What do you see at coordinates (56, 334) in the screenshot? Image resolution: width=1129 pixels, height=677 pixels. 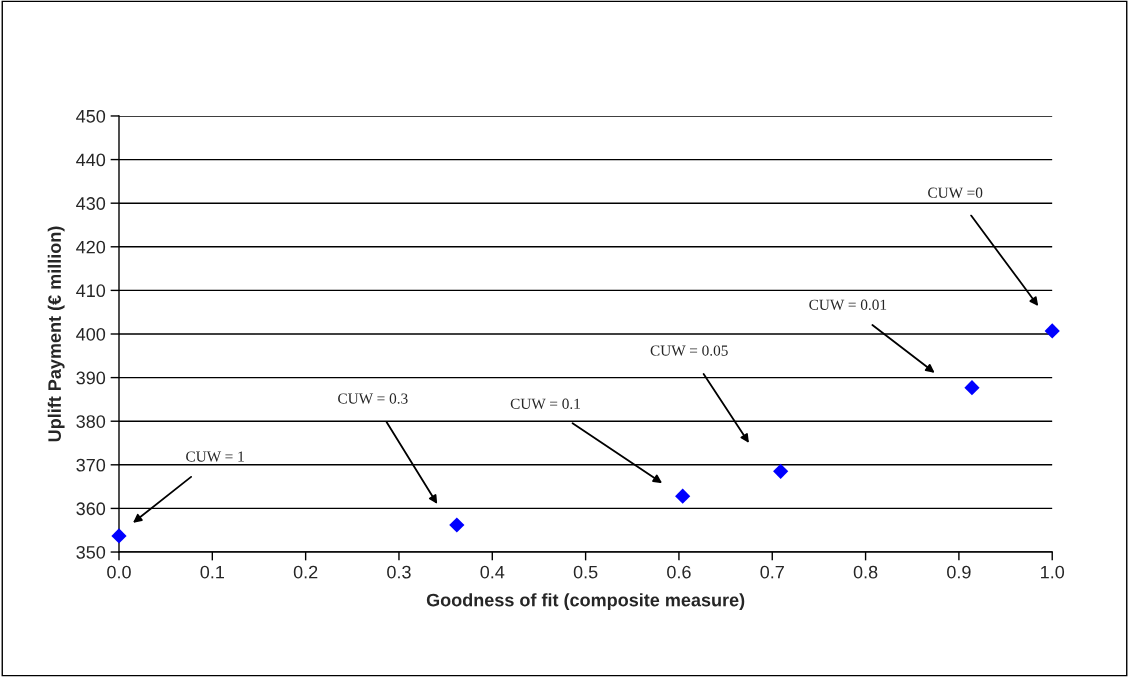 I see `y-axis-title: Uplift Payment (€ million)` at bounding box center [56, 334].